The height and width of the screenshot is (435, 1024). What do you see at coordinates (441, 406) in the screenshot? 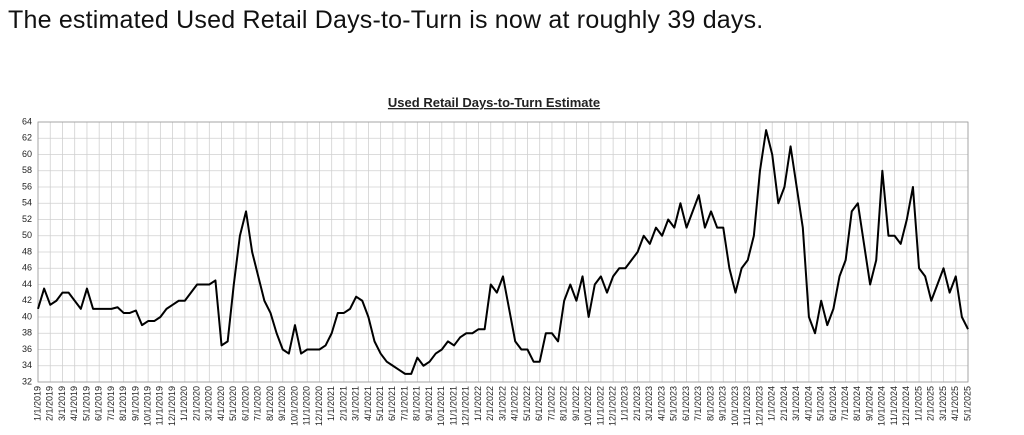
I see `x-tick-label: 10/1/2021` at bounding box center [441, 406].